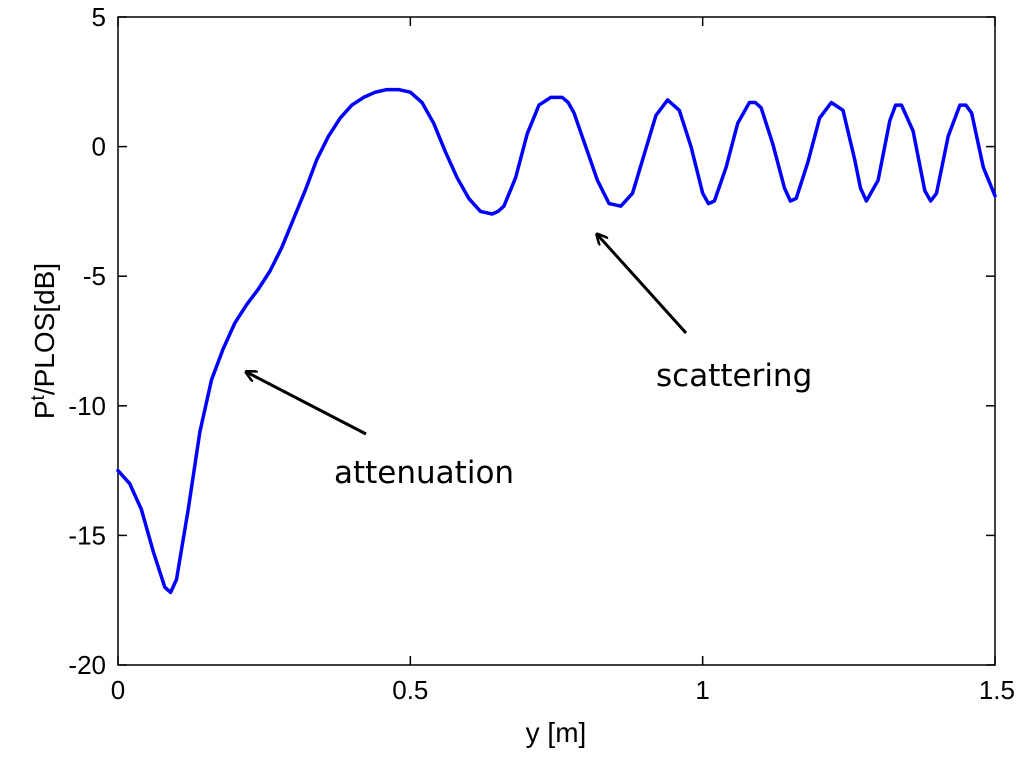 The width and height of the screenshot is (1024, 758). Describe the element at coordinates (410, 690) in the screenshot. I see `x-tick-label: 0.5` at that location.